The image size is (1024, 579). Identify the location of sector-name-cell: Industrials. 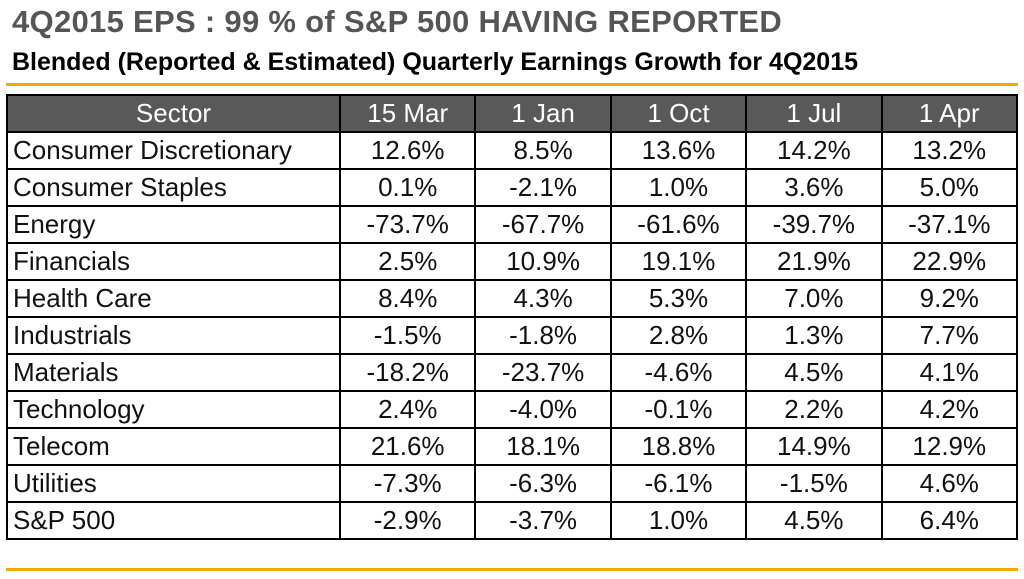
(173, 335).